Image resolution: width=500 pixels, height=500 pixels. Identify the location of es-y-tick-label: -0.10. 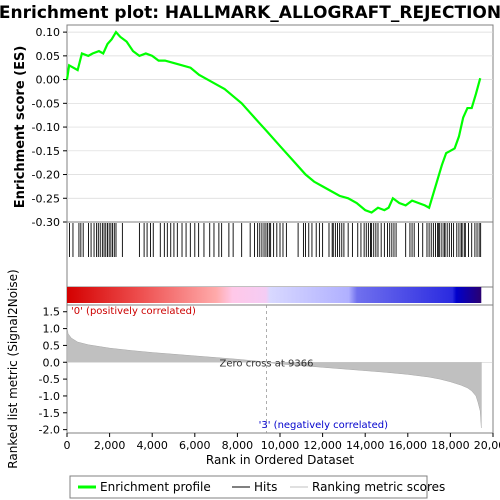
(46, 127).